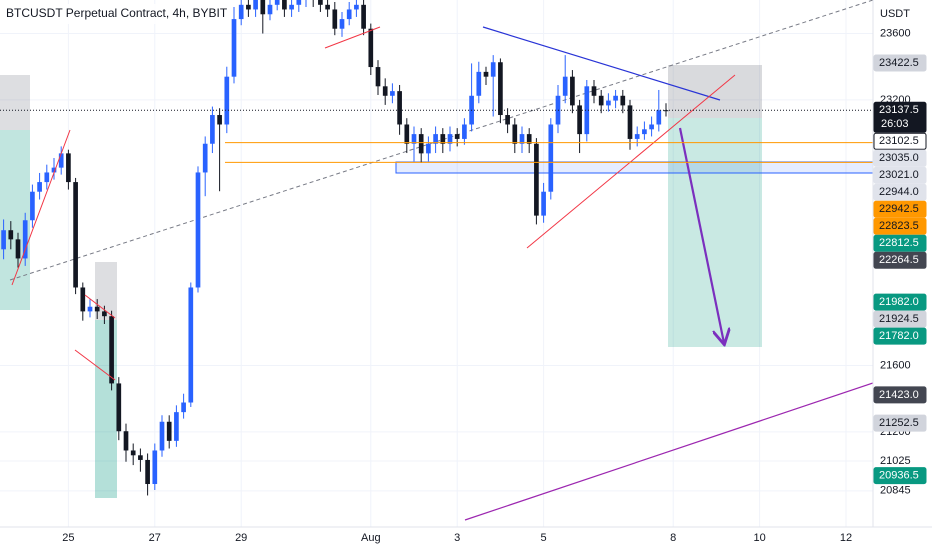 This screenshot has width=932, height=550. I want to click on x-tick-label: 3, so click(457, 538).